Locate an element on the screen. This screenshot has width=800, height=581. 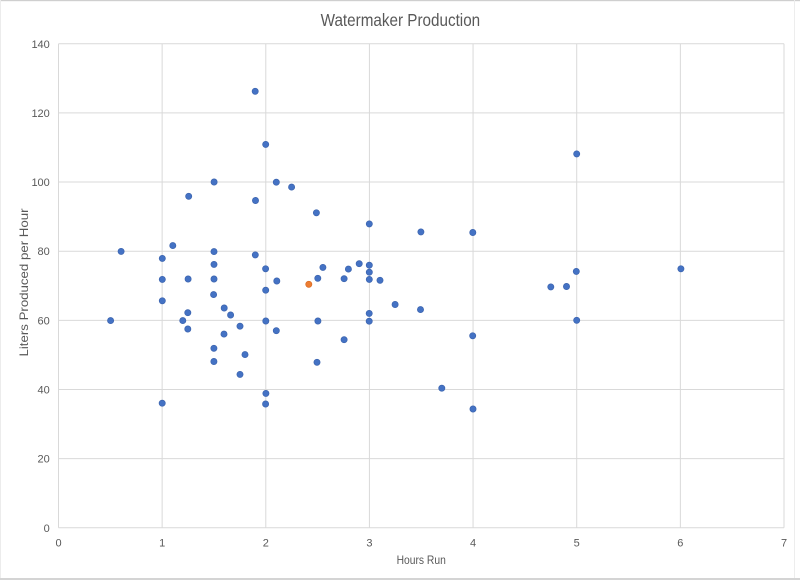
svg-text: 100 is located at coordinates (40, 183).